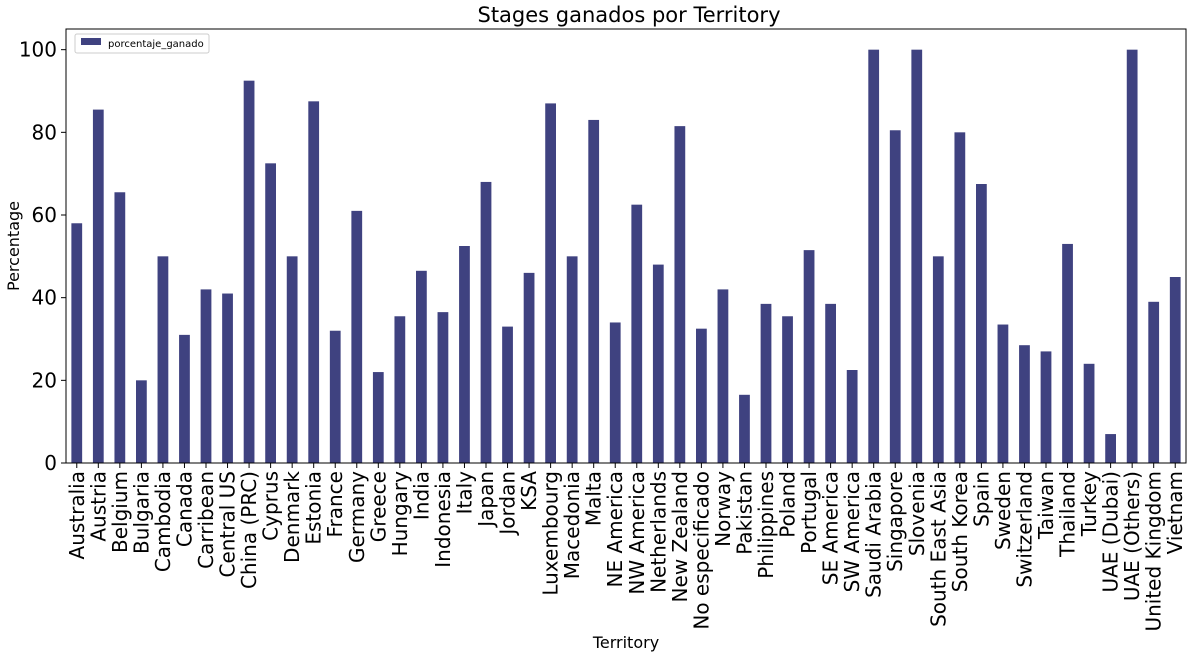  Describe the element at coordinates (141, 512) in the screenshot. I see `x-tick-label: Bulgaria` at that location.